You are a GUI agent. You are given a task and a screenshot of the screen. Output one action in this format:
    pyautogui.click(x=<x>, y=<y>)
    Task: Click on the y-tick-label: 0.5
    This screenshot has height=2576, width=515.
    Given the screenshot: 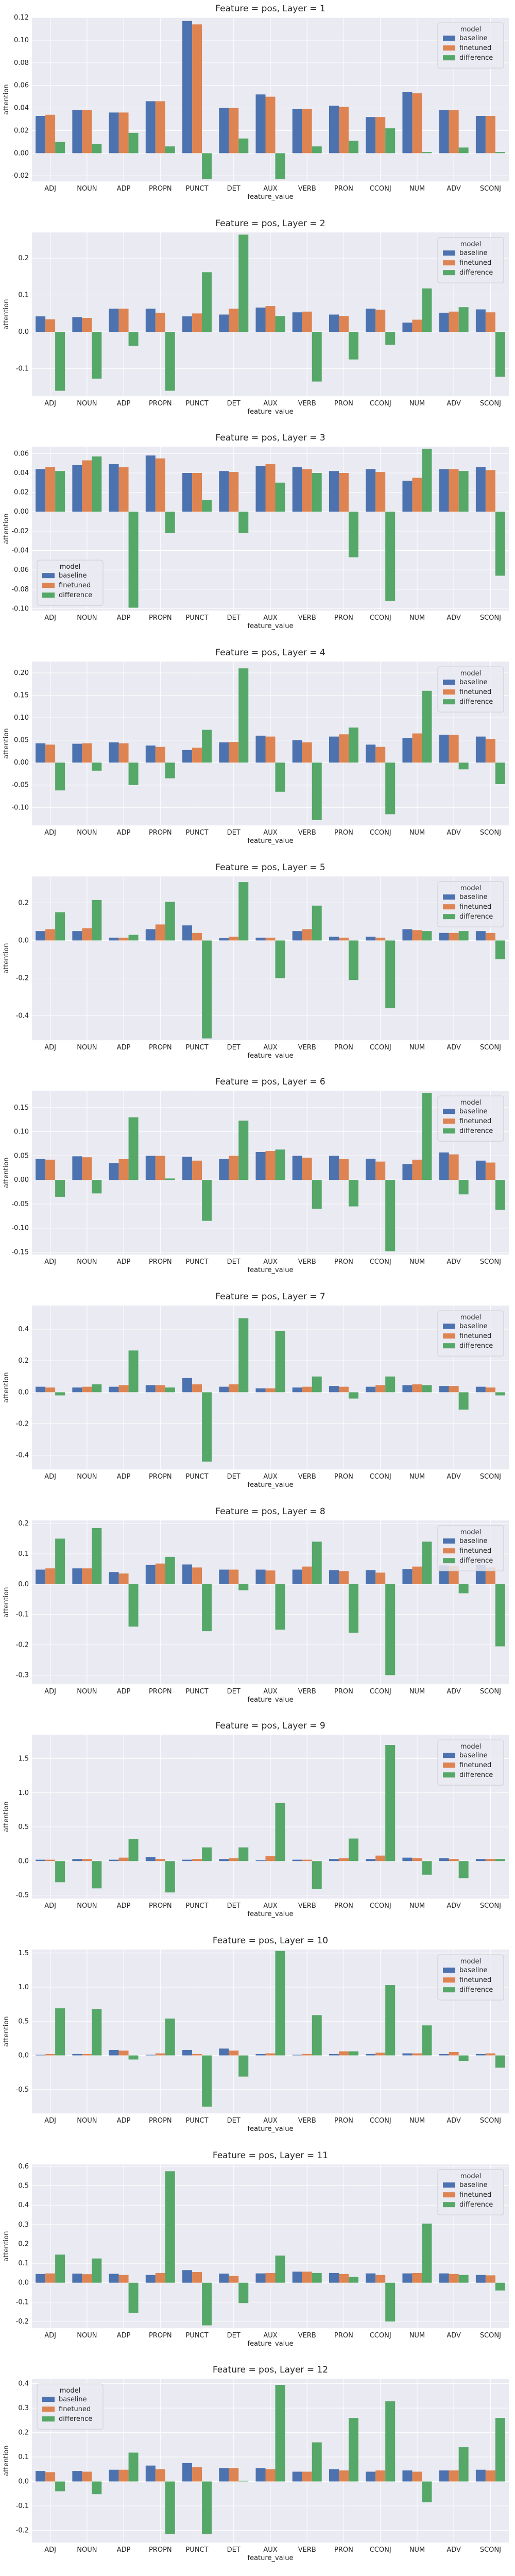 What is the action you would take?
    pyautogui.click(x=24, y=2186)
    